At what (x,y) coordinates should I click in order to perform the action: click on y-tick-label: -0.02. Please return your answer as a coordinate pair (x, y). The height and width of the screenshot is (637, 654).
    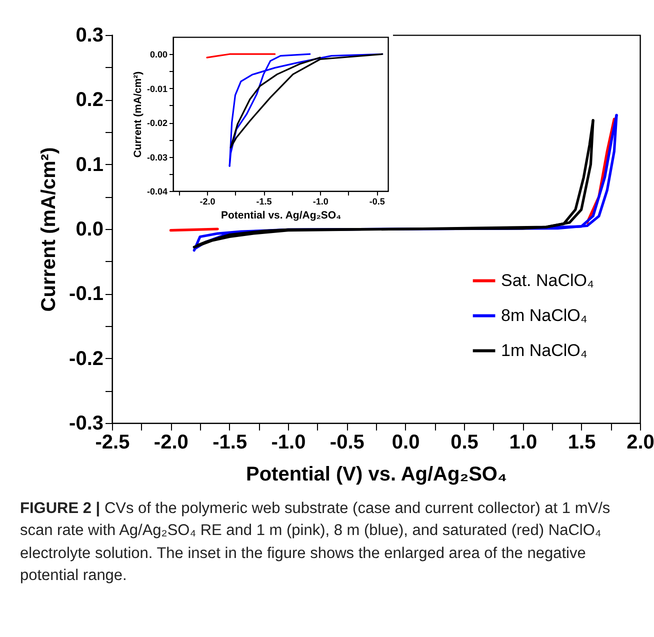
    Looking at the image, I should click on (157, 123).